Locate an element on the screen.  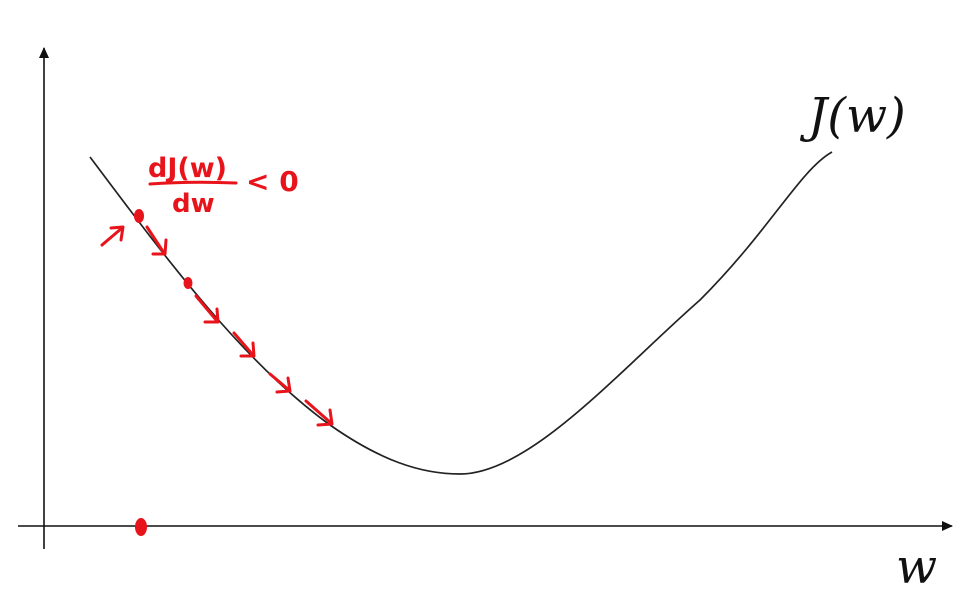
second-point-on-curve is located at coordinates (188, 283).